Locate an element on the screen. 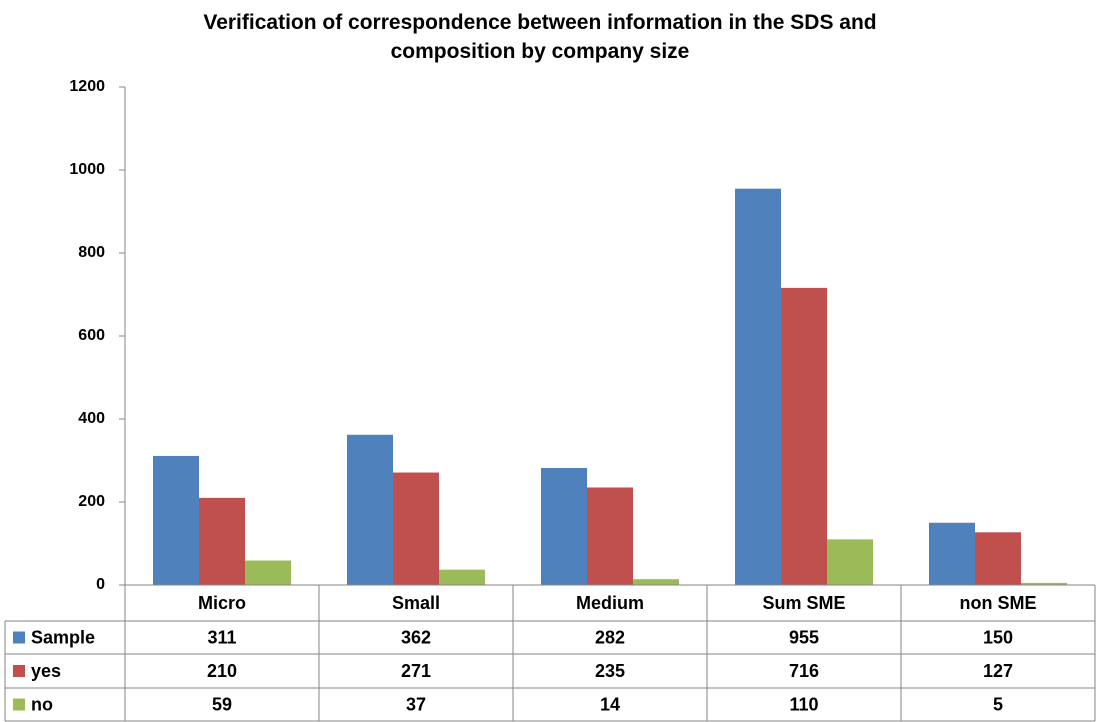 The width and height of the screenshot is (1105, 722). y-tick-label: 0 is located at coordinates (100, 584).